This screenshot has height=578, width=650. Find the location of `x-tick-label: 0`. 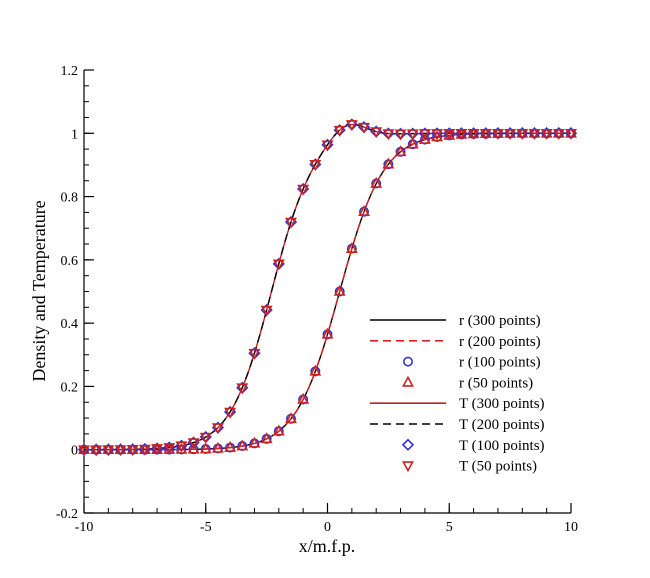

x-tick-label: 0 is located at coordinates (327, 527).